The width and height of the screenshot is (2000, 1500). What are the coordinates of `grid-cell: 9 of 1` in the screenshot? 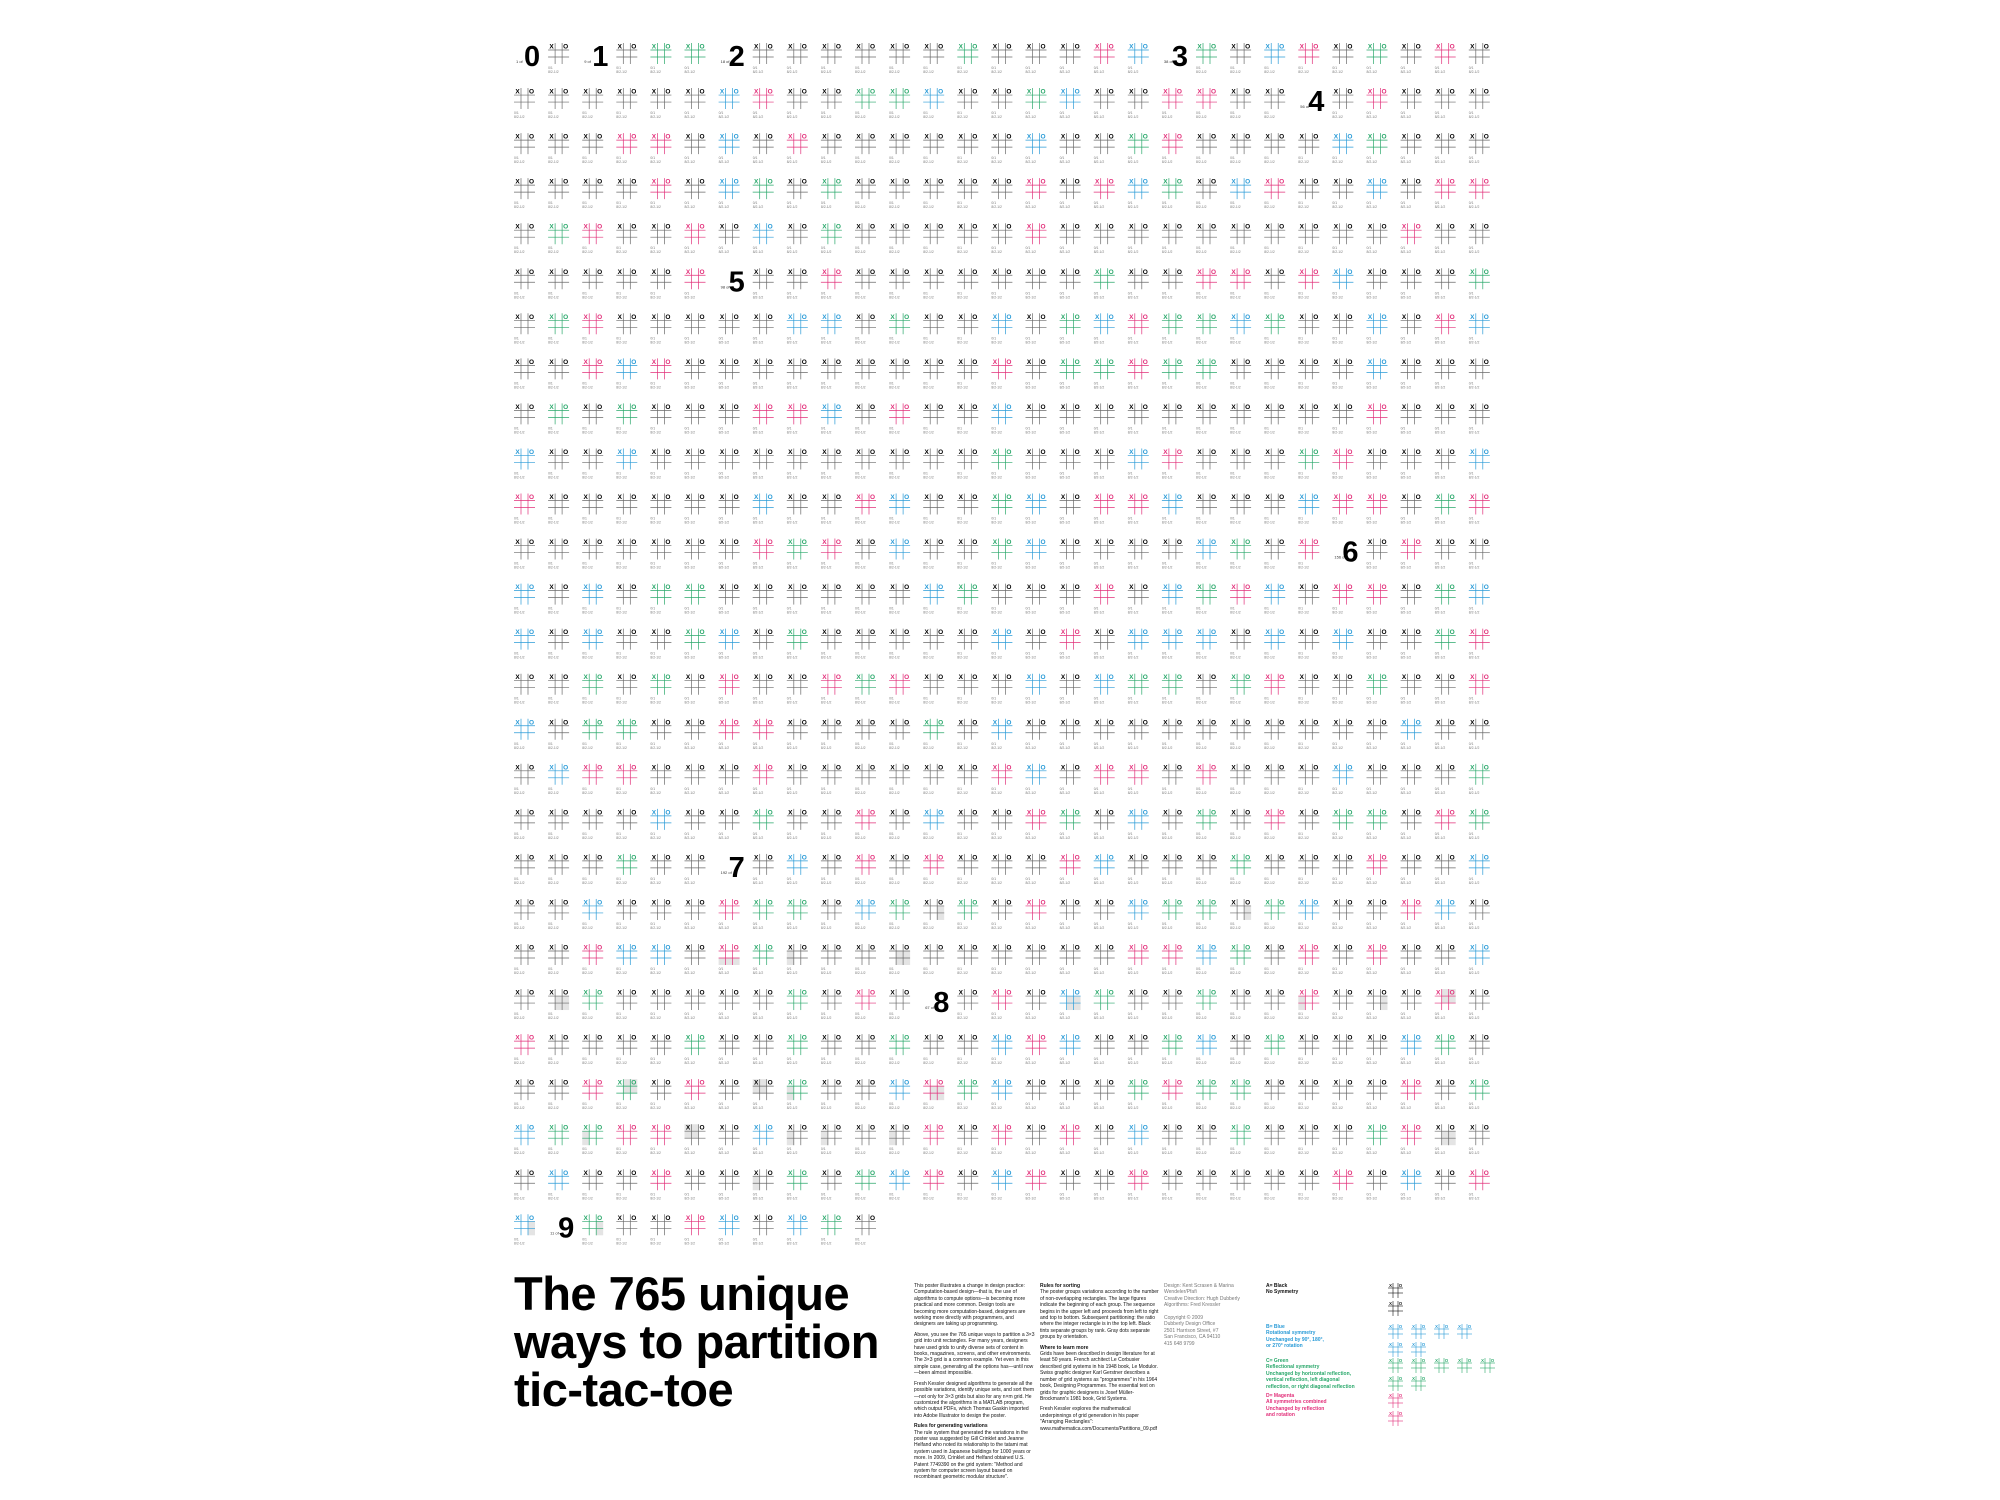 It's located at (596, 57).